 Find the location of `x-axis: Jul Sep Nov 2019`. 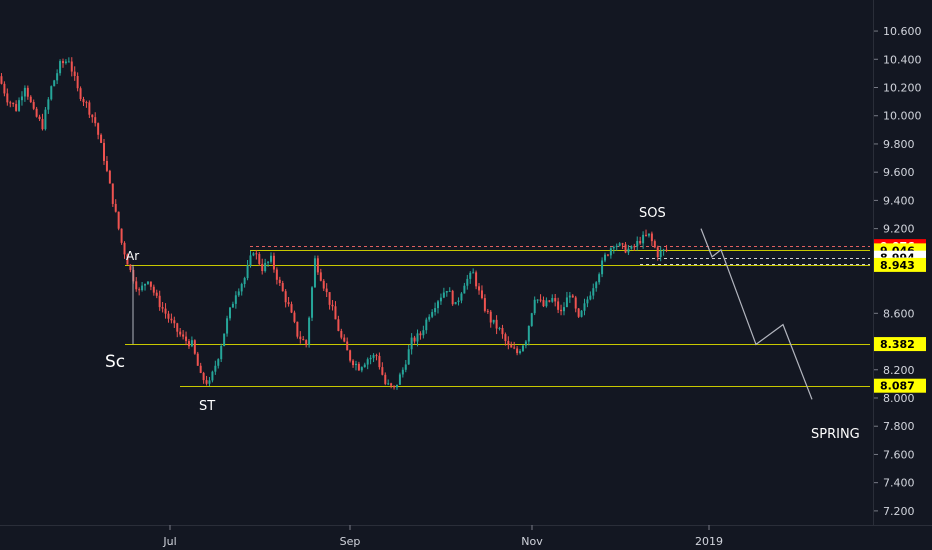

x-axis: Jul Sep Nov 2019 is located at coordinates (442, 536).